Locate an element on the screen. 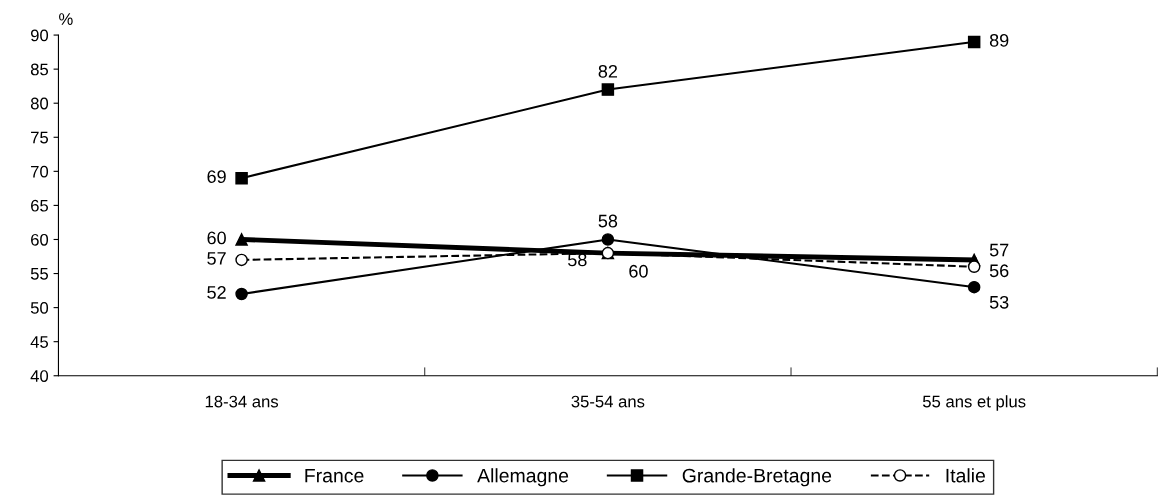 The image size is (1169, 501). legend-label: France is located at coordinates (334, 475).